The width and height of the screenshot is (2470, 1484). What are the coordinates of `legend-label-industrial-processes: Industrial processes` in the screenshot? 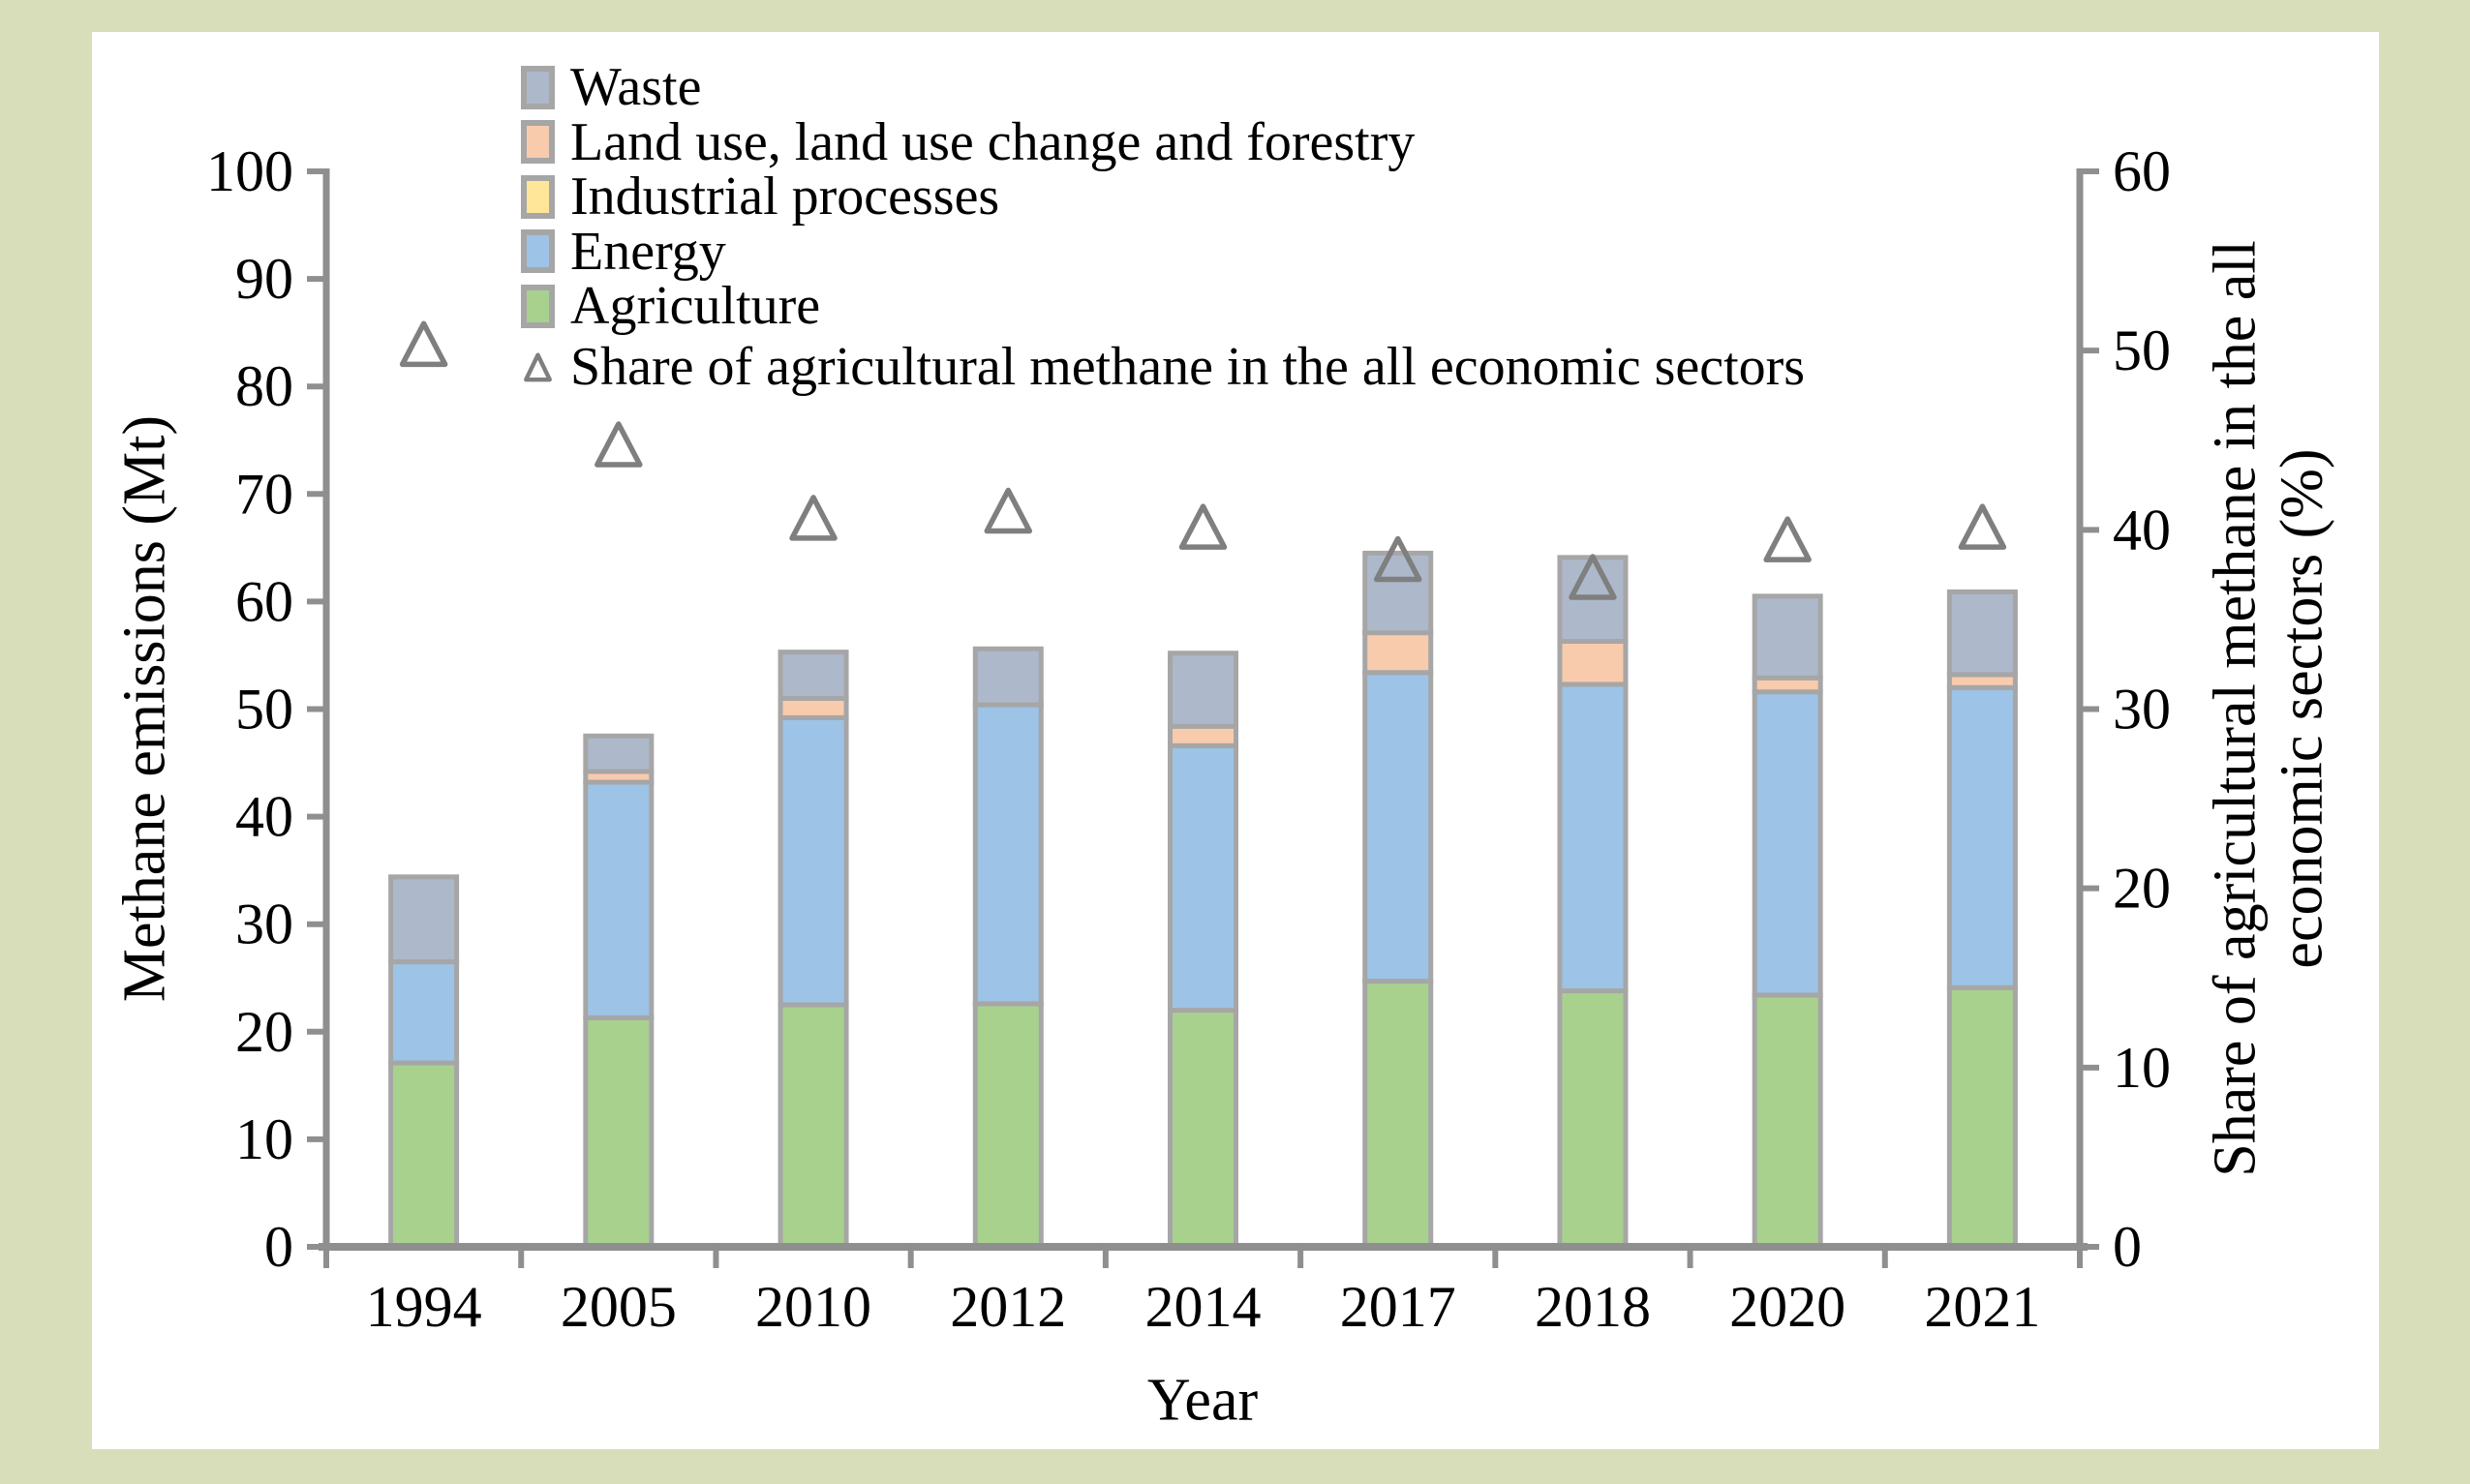 It's located at (785, 197).